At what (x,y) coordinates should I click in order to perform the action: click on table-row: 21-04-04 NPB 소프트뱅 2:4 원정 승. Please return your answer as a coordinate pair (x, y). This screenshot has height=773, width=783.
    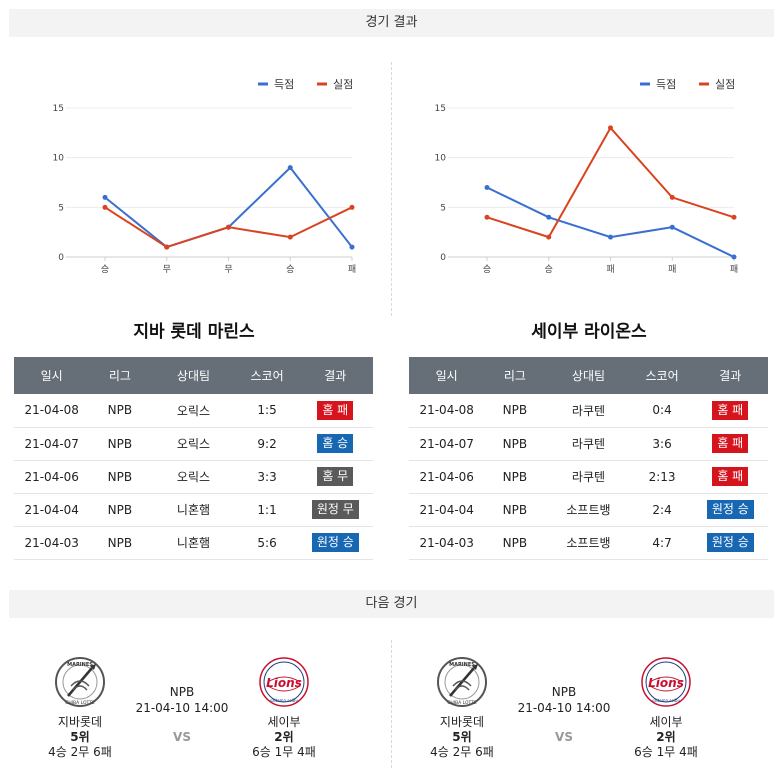
    Looking at the image, I should click on (588, 510).